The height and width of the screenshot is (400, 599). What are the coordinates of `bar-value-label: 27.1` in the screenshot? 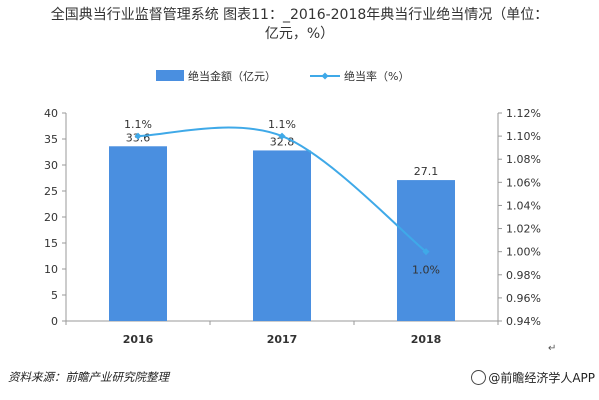 It's located at (426, 171).